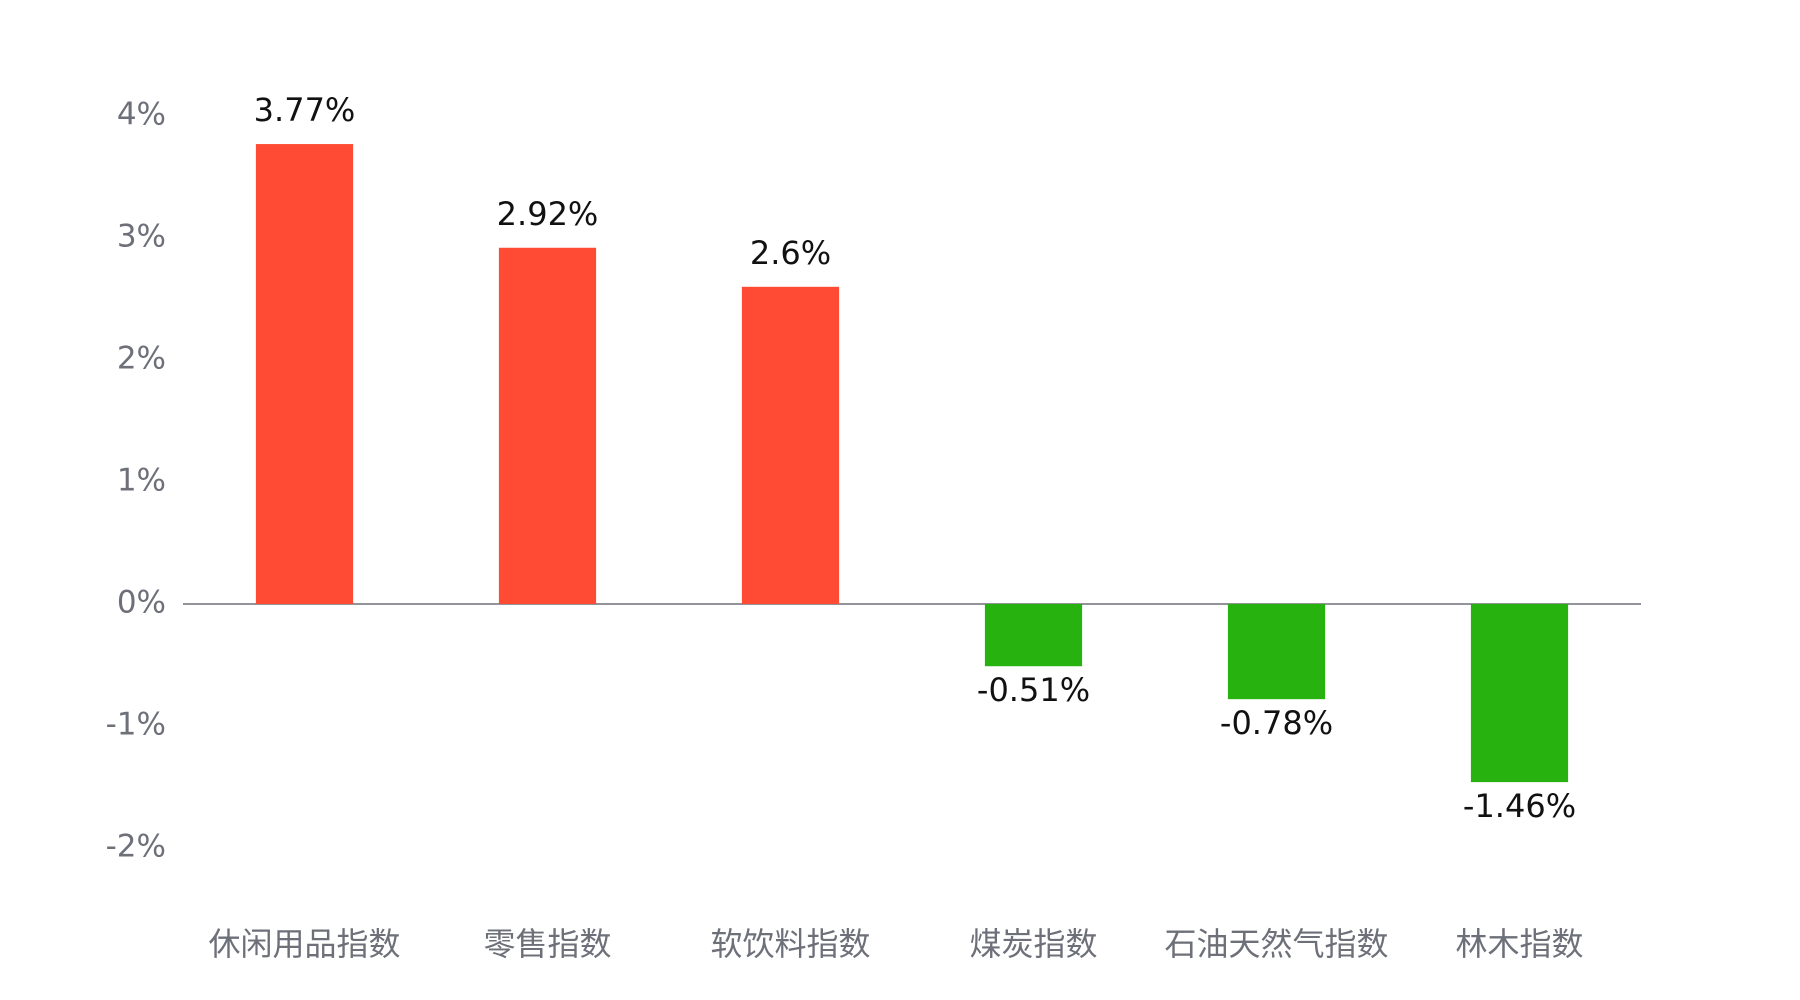 This screenshot has height=1000, width=1800. I want to click on y-tick-label: 2%, so click(141, 359).